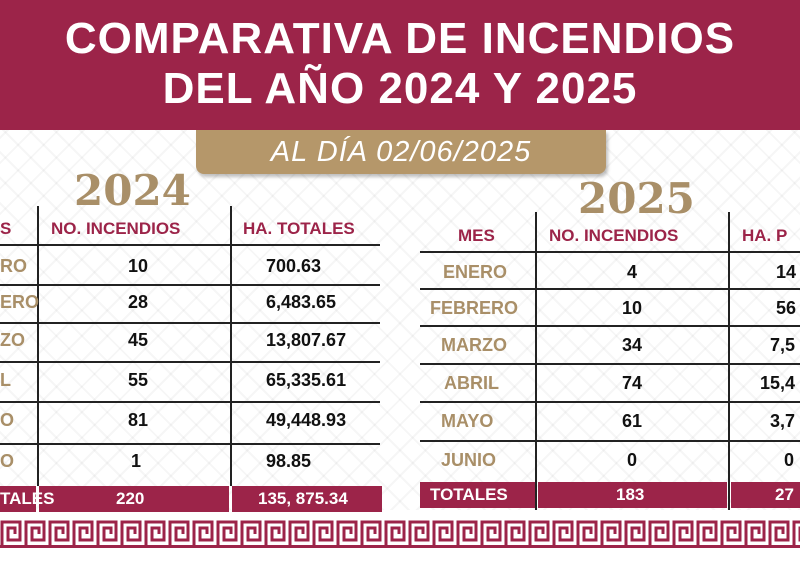  Describe the element at coordinates (469, 494) in the screenshot. I see `totals-label: TOTALES` at that location.